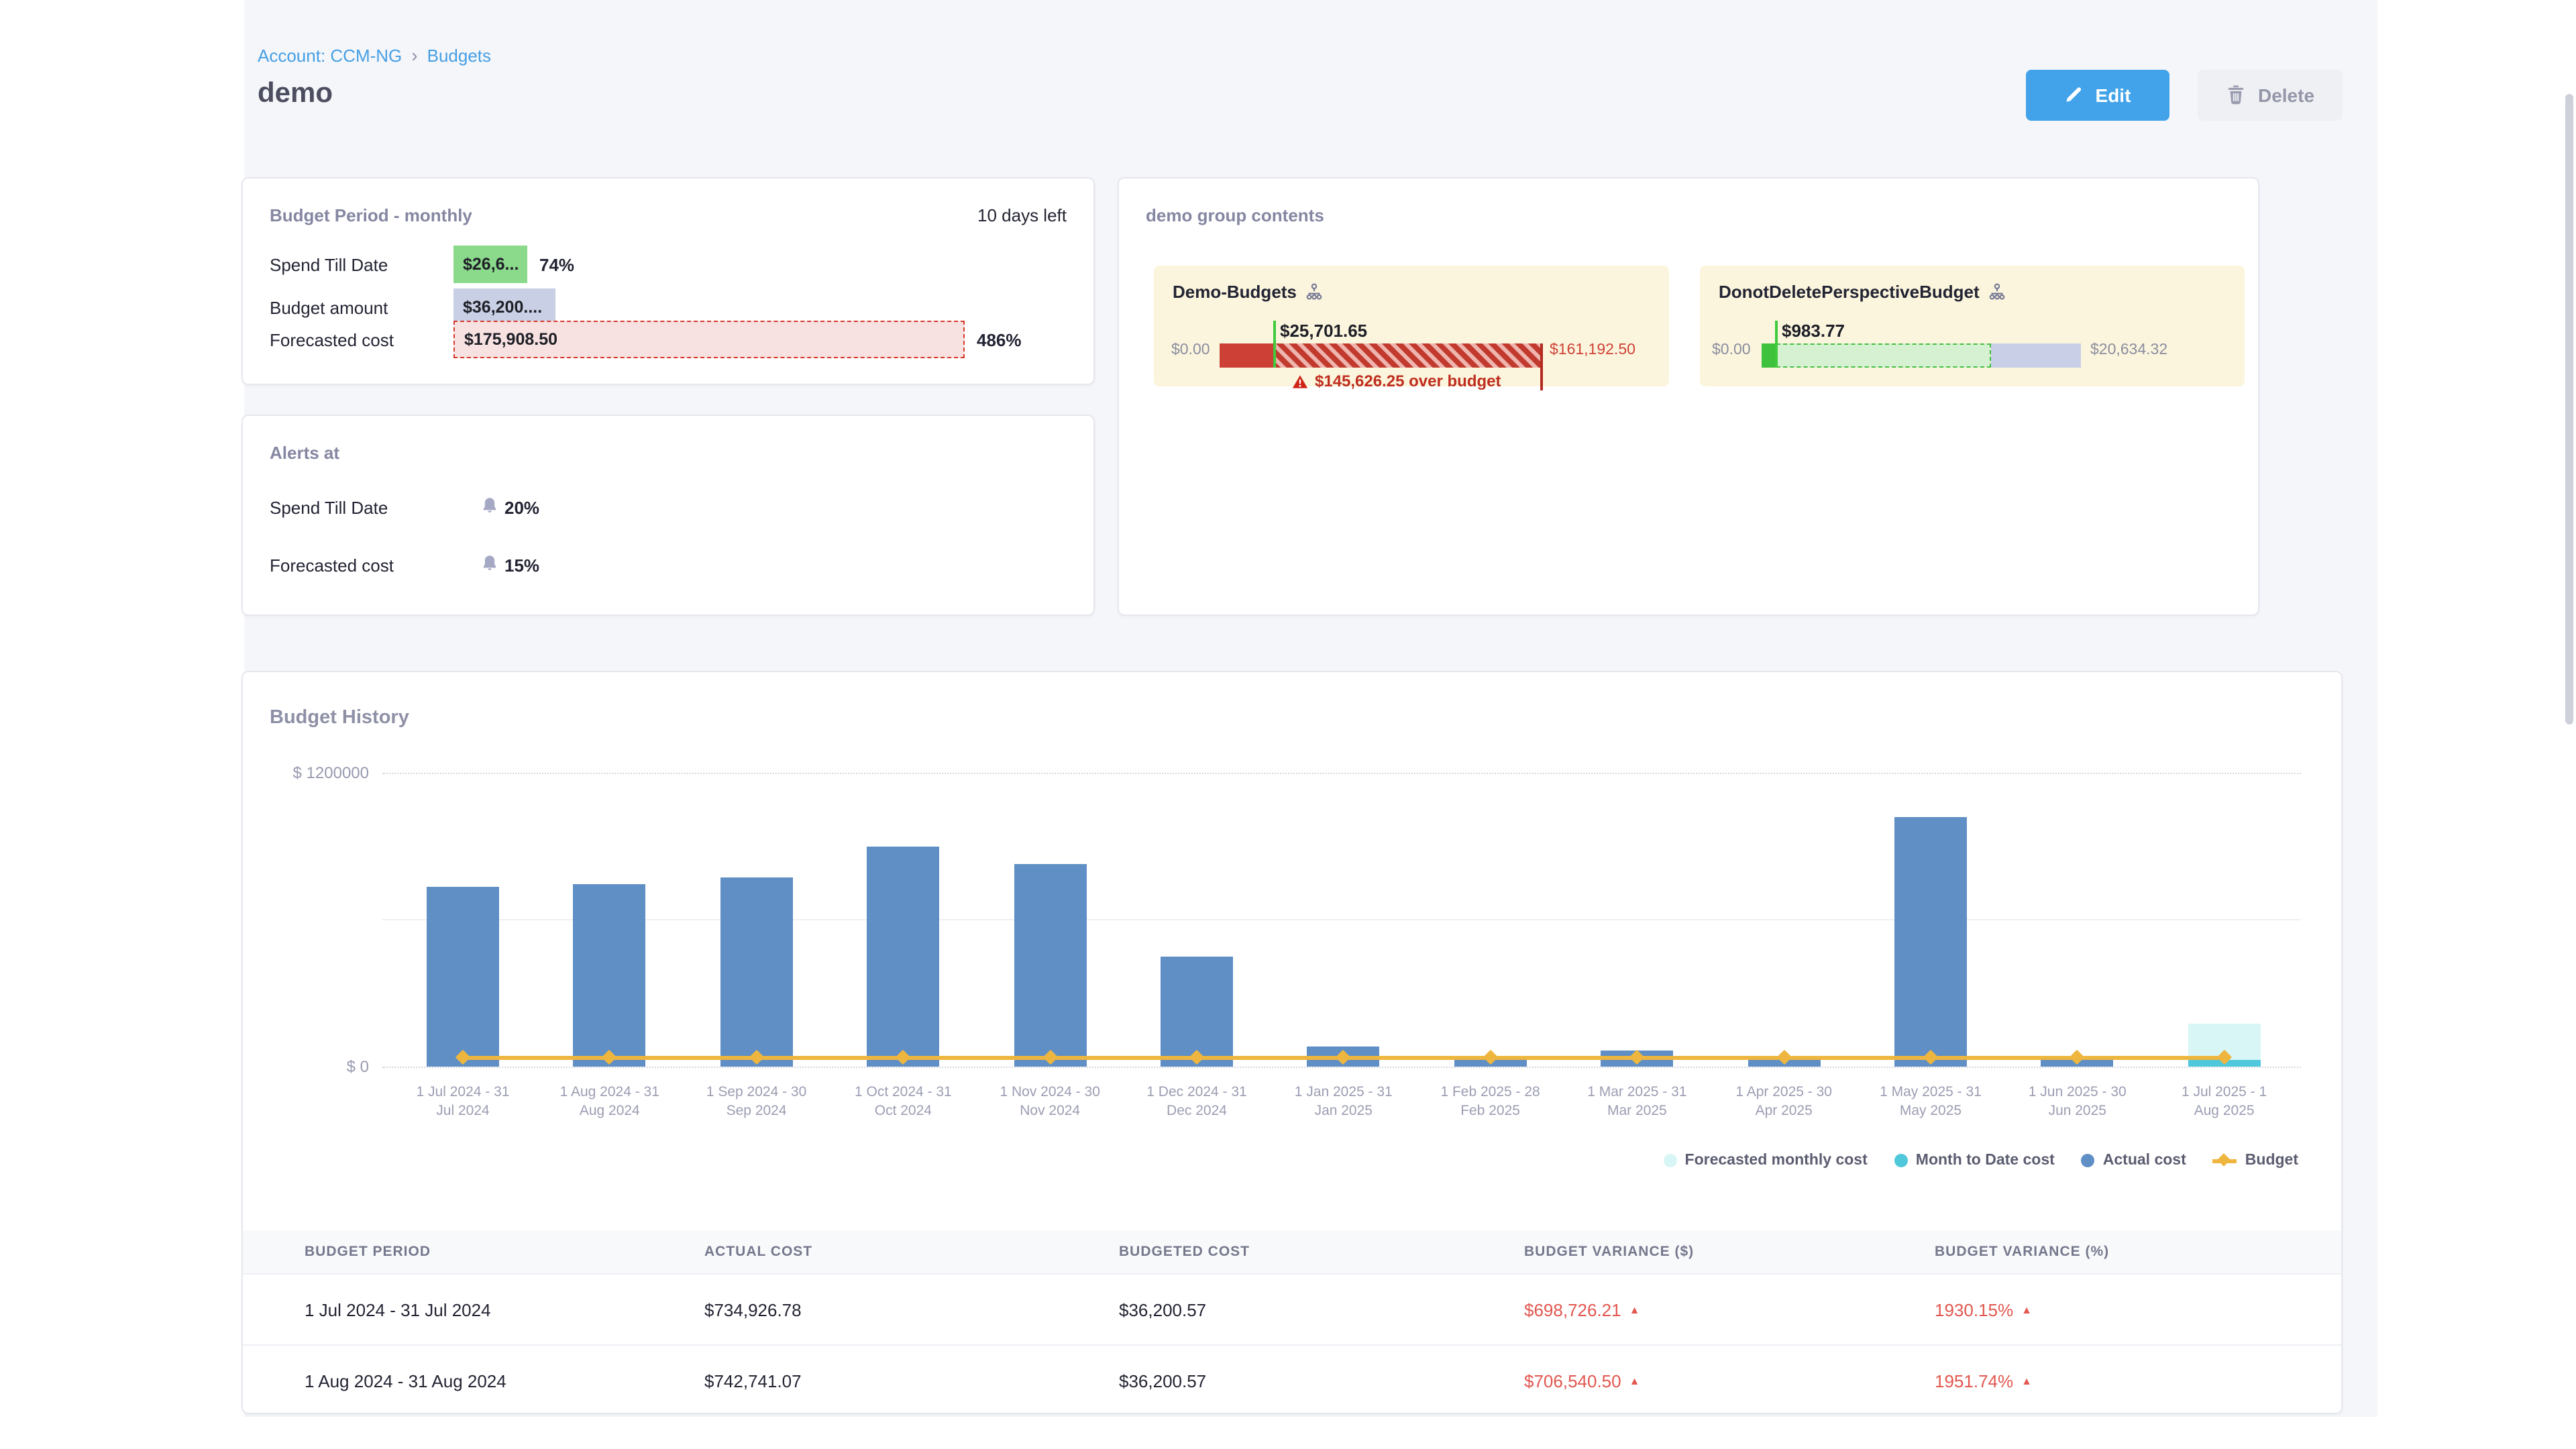 This screenshot has width=2576, height=1449. I want to click on budget-marker-tick, so click(1274, 344).